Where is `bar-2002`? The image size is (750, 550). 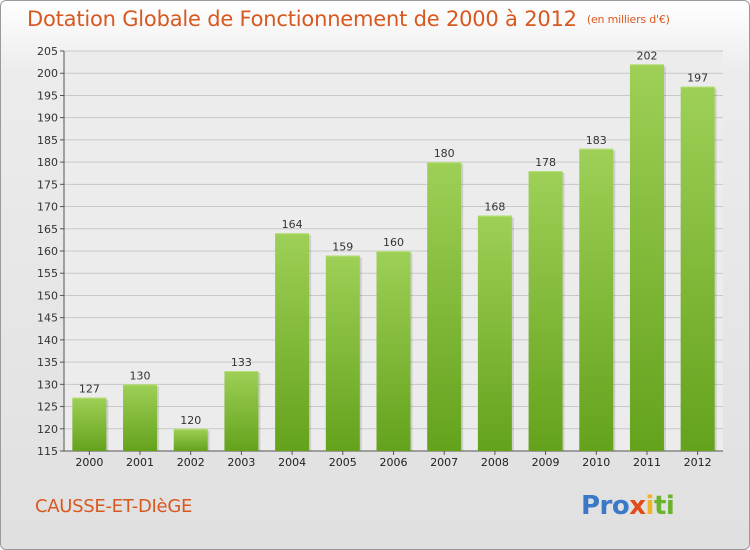
bar-2002 is located at coordinates (190, 439).